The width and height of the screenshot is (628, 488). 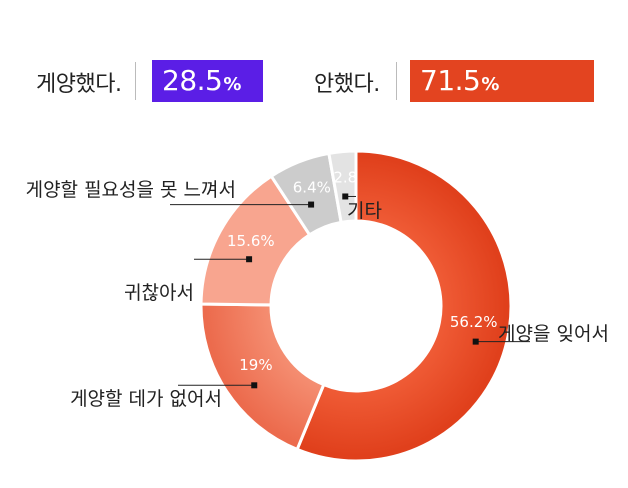 I want to click on didnt-divider, so click(x=396, y=81).